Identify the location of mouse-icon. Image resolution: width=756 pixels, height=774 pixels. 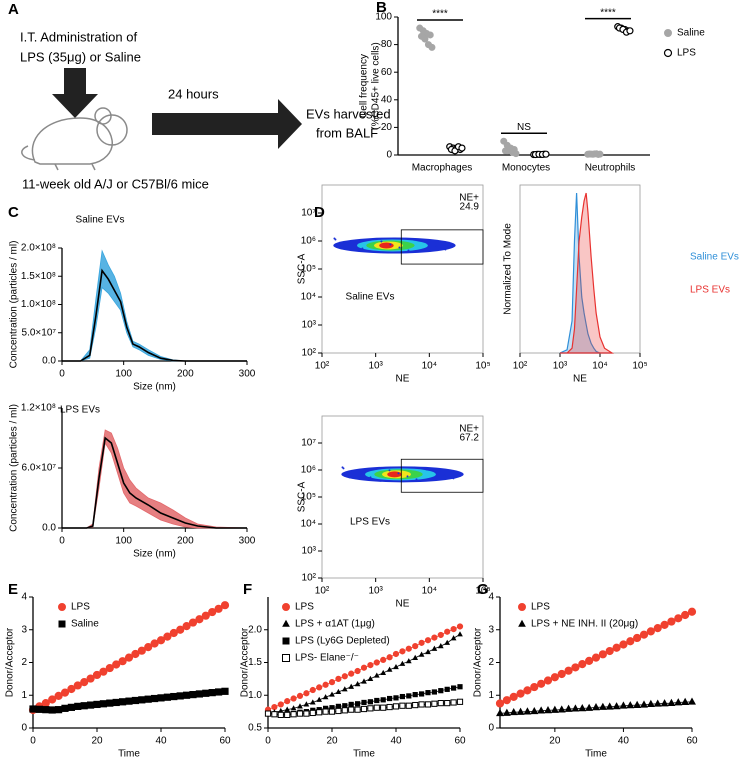
(74, 139).